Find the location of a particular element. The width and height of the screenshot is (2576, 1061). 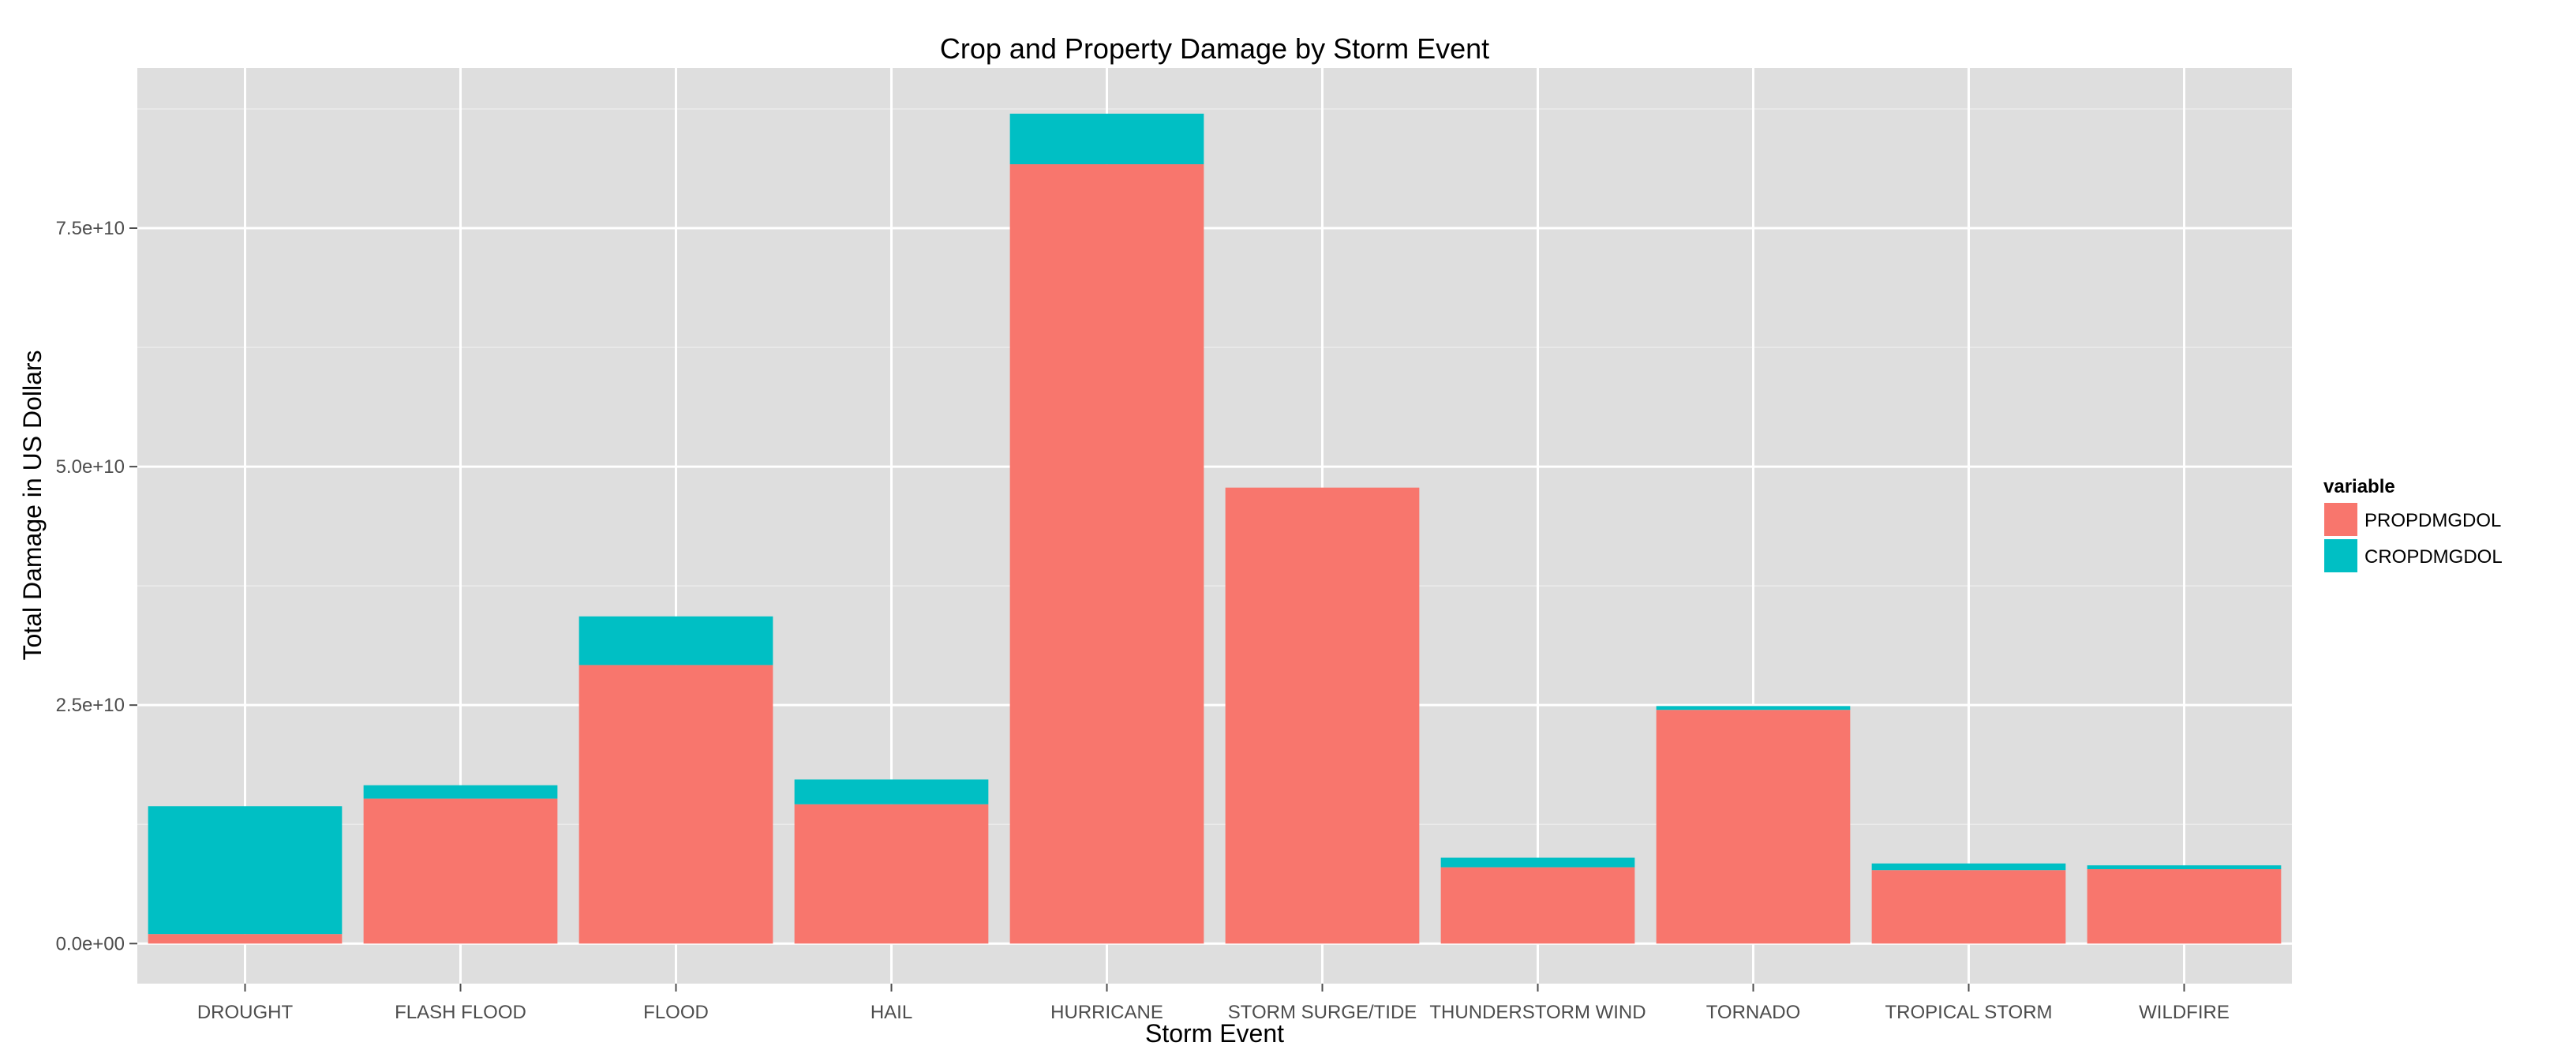

x-tick-label: HAIL is located at coordinates (891, 1013).